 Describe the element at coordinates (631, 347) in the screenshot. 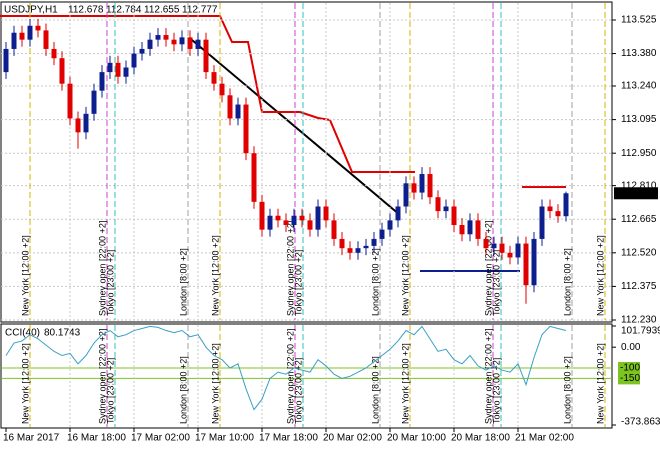

I see `y-tick-label: 0.00` at that location.